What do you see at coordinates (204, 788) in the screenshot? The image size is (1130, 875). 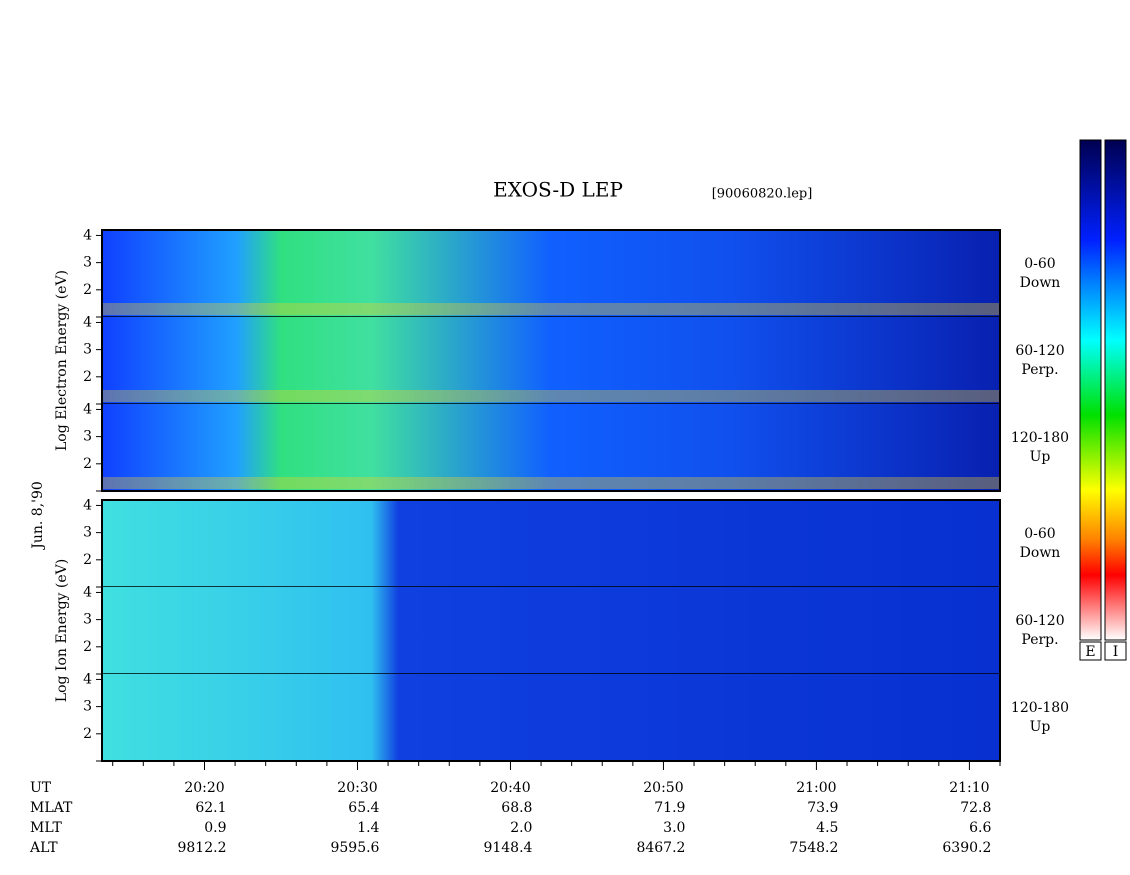 I see `x-tick-label: 20:20` at bounding box center [204, 788].